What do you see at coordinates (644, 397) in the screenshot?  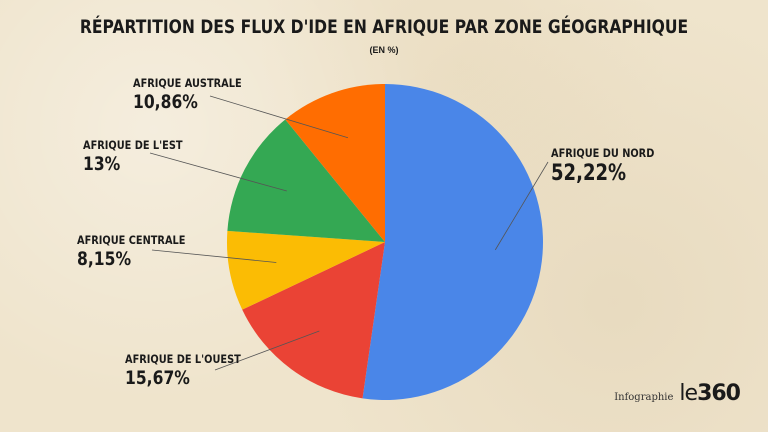 I see `credit-word: Infographie` at bounding box center [644, 397].